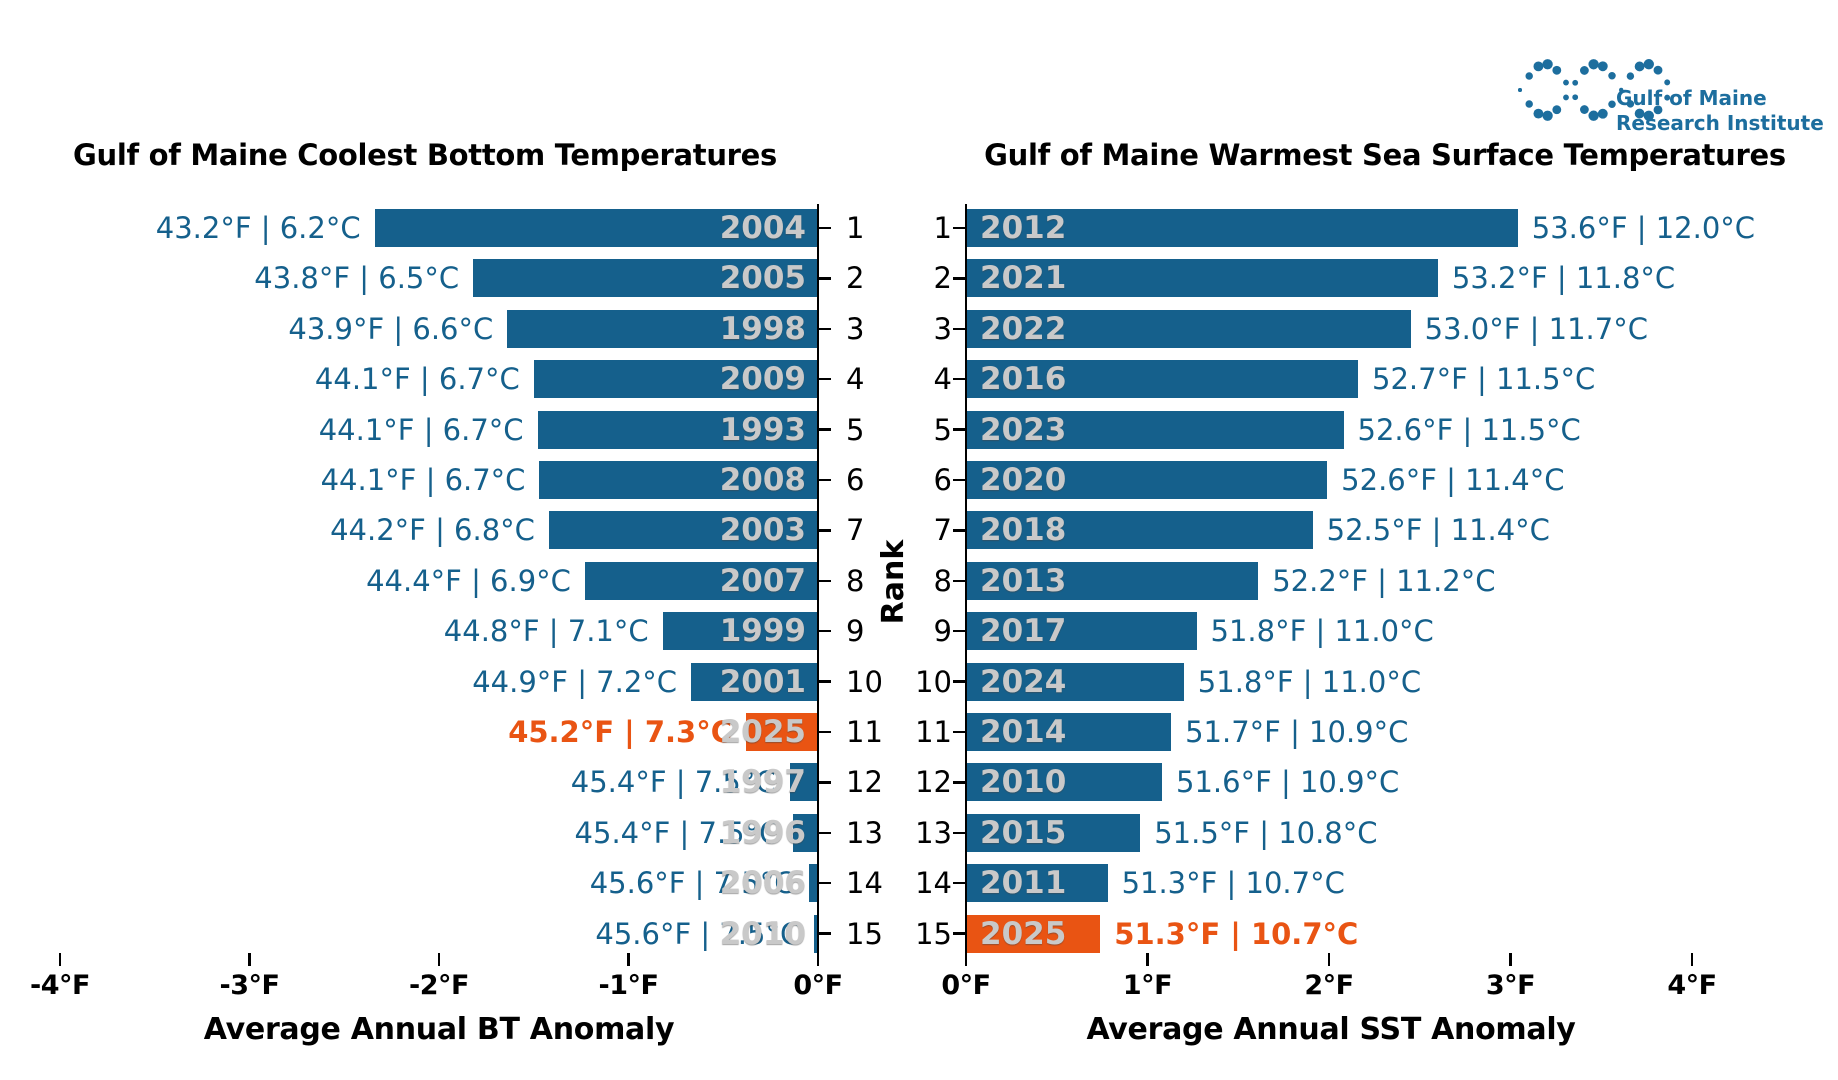 This screenshot has height=1080, width=1838. I want to click on bt-value-label-2003: 44.2°F | 6.8°C, so click(432, 530).